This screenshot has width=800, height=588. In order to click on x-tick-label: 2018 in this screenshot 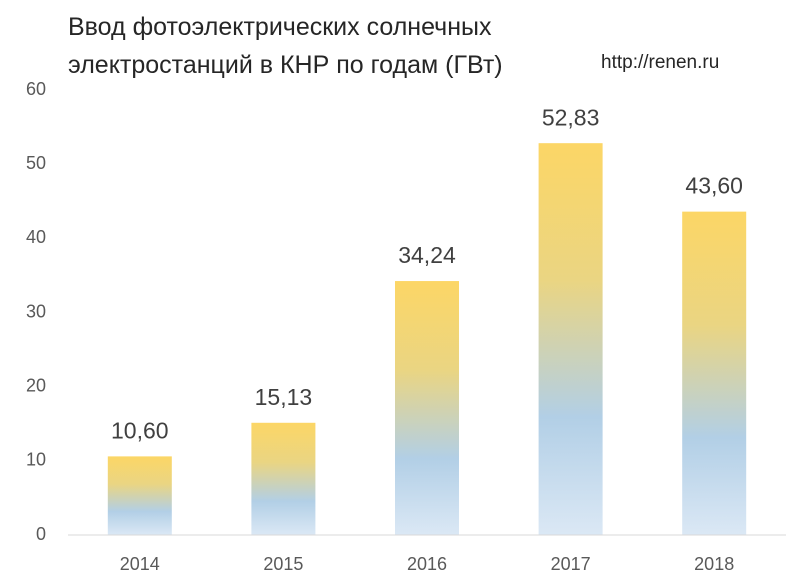, I will do `click(714, 564)`.